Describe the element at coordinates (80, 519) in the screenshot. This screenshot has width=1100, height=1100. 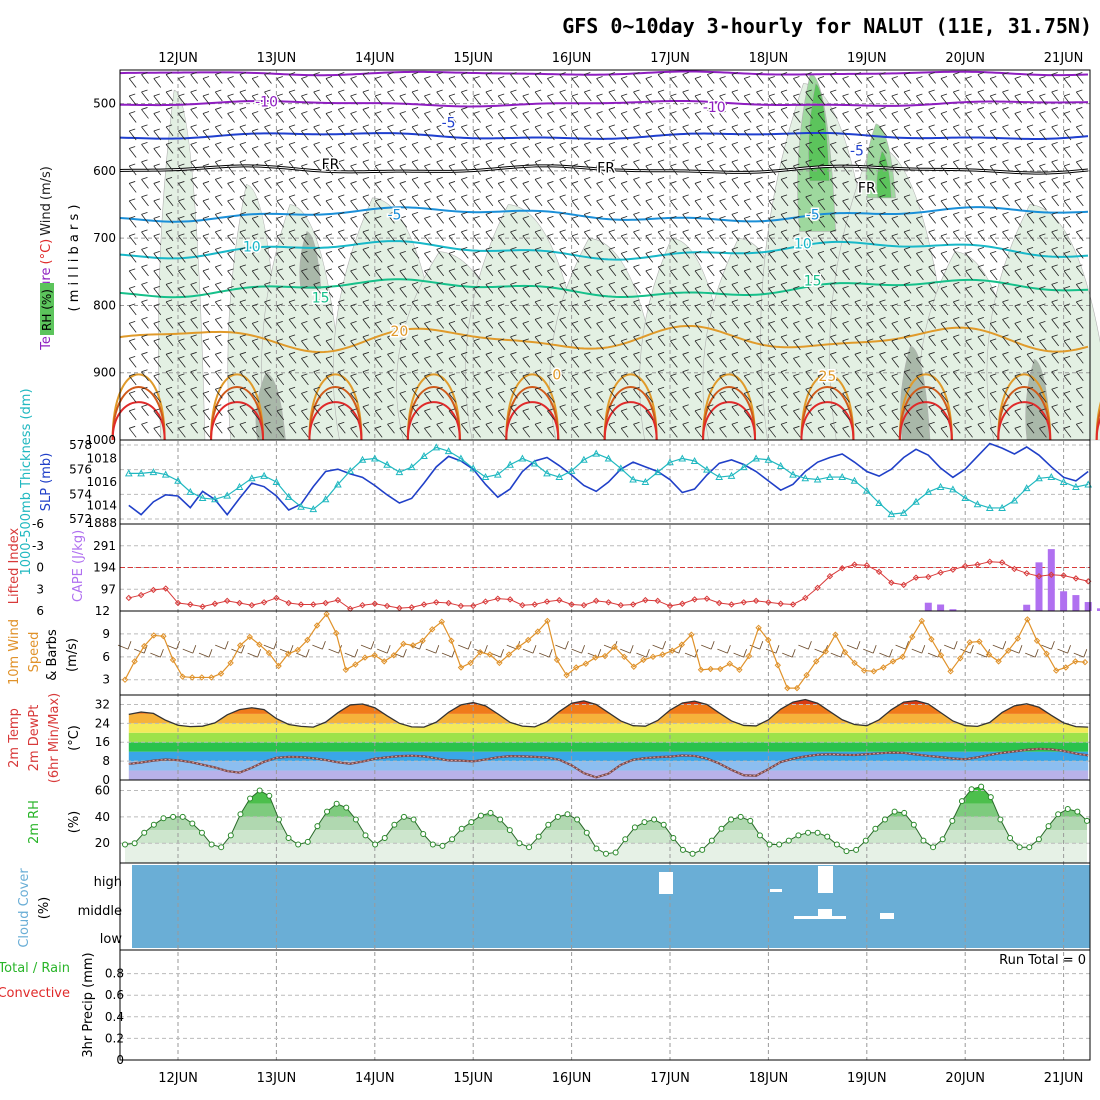
I see `thickness-tick: 572` at that location.